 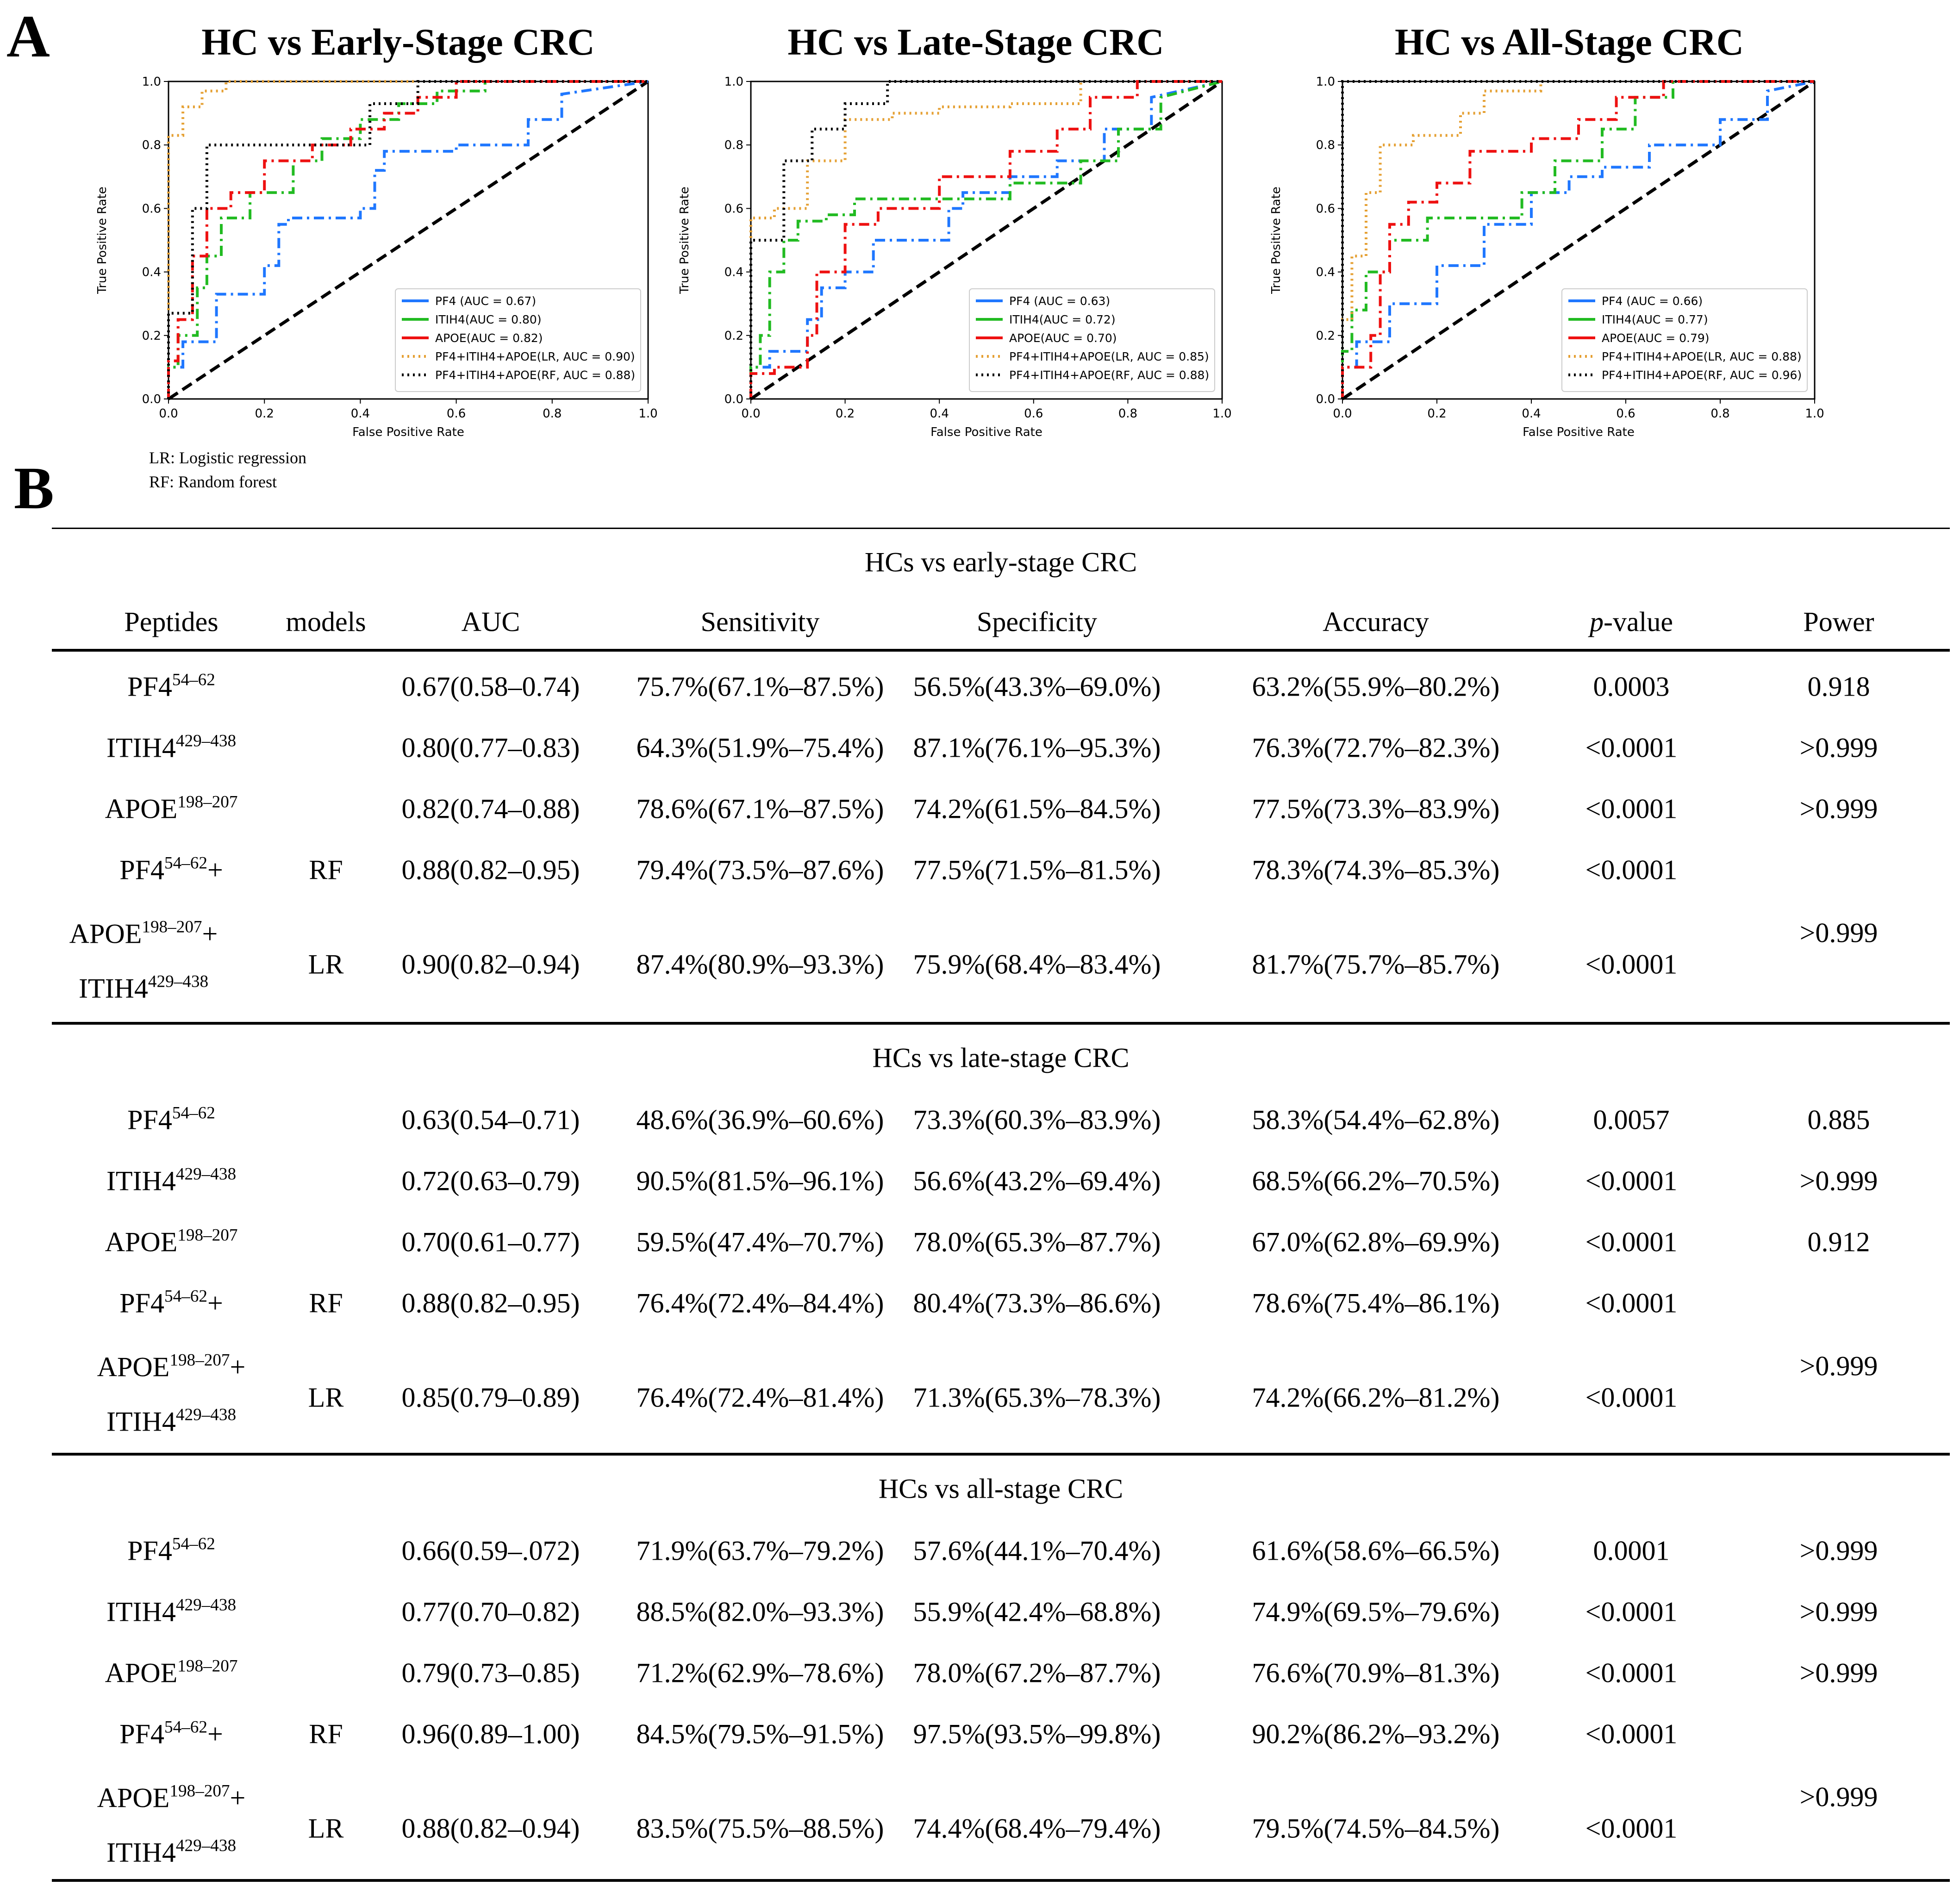 I want to click on combo-lr-spec: 75.9%(68.4%–83.4%), so click(x=1037, y=964).